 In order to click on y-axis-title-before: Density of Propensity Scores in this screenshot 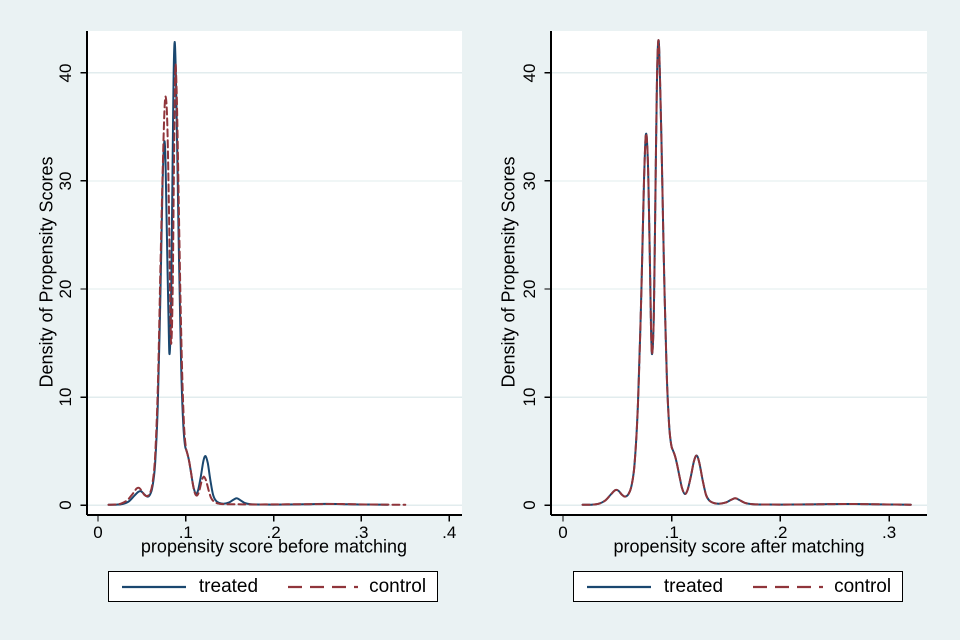, I will do `click(46, 272)`.